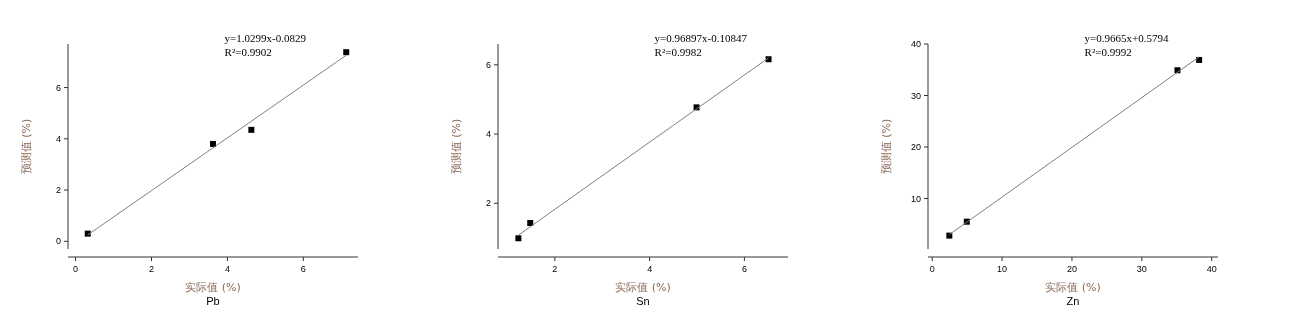  Describe the element at coordinates (1108, 52) in the screenshot. I see `annotation: R²=0.9992` at that location.